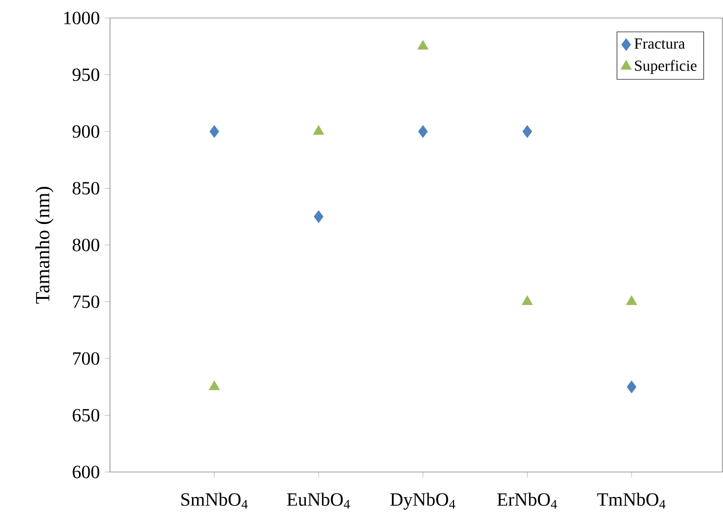  I want to click on y-tick-label: 800, so click(86, 245).